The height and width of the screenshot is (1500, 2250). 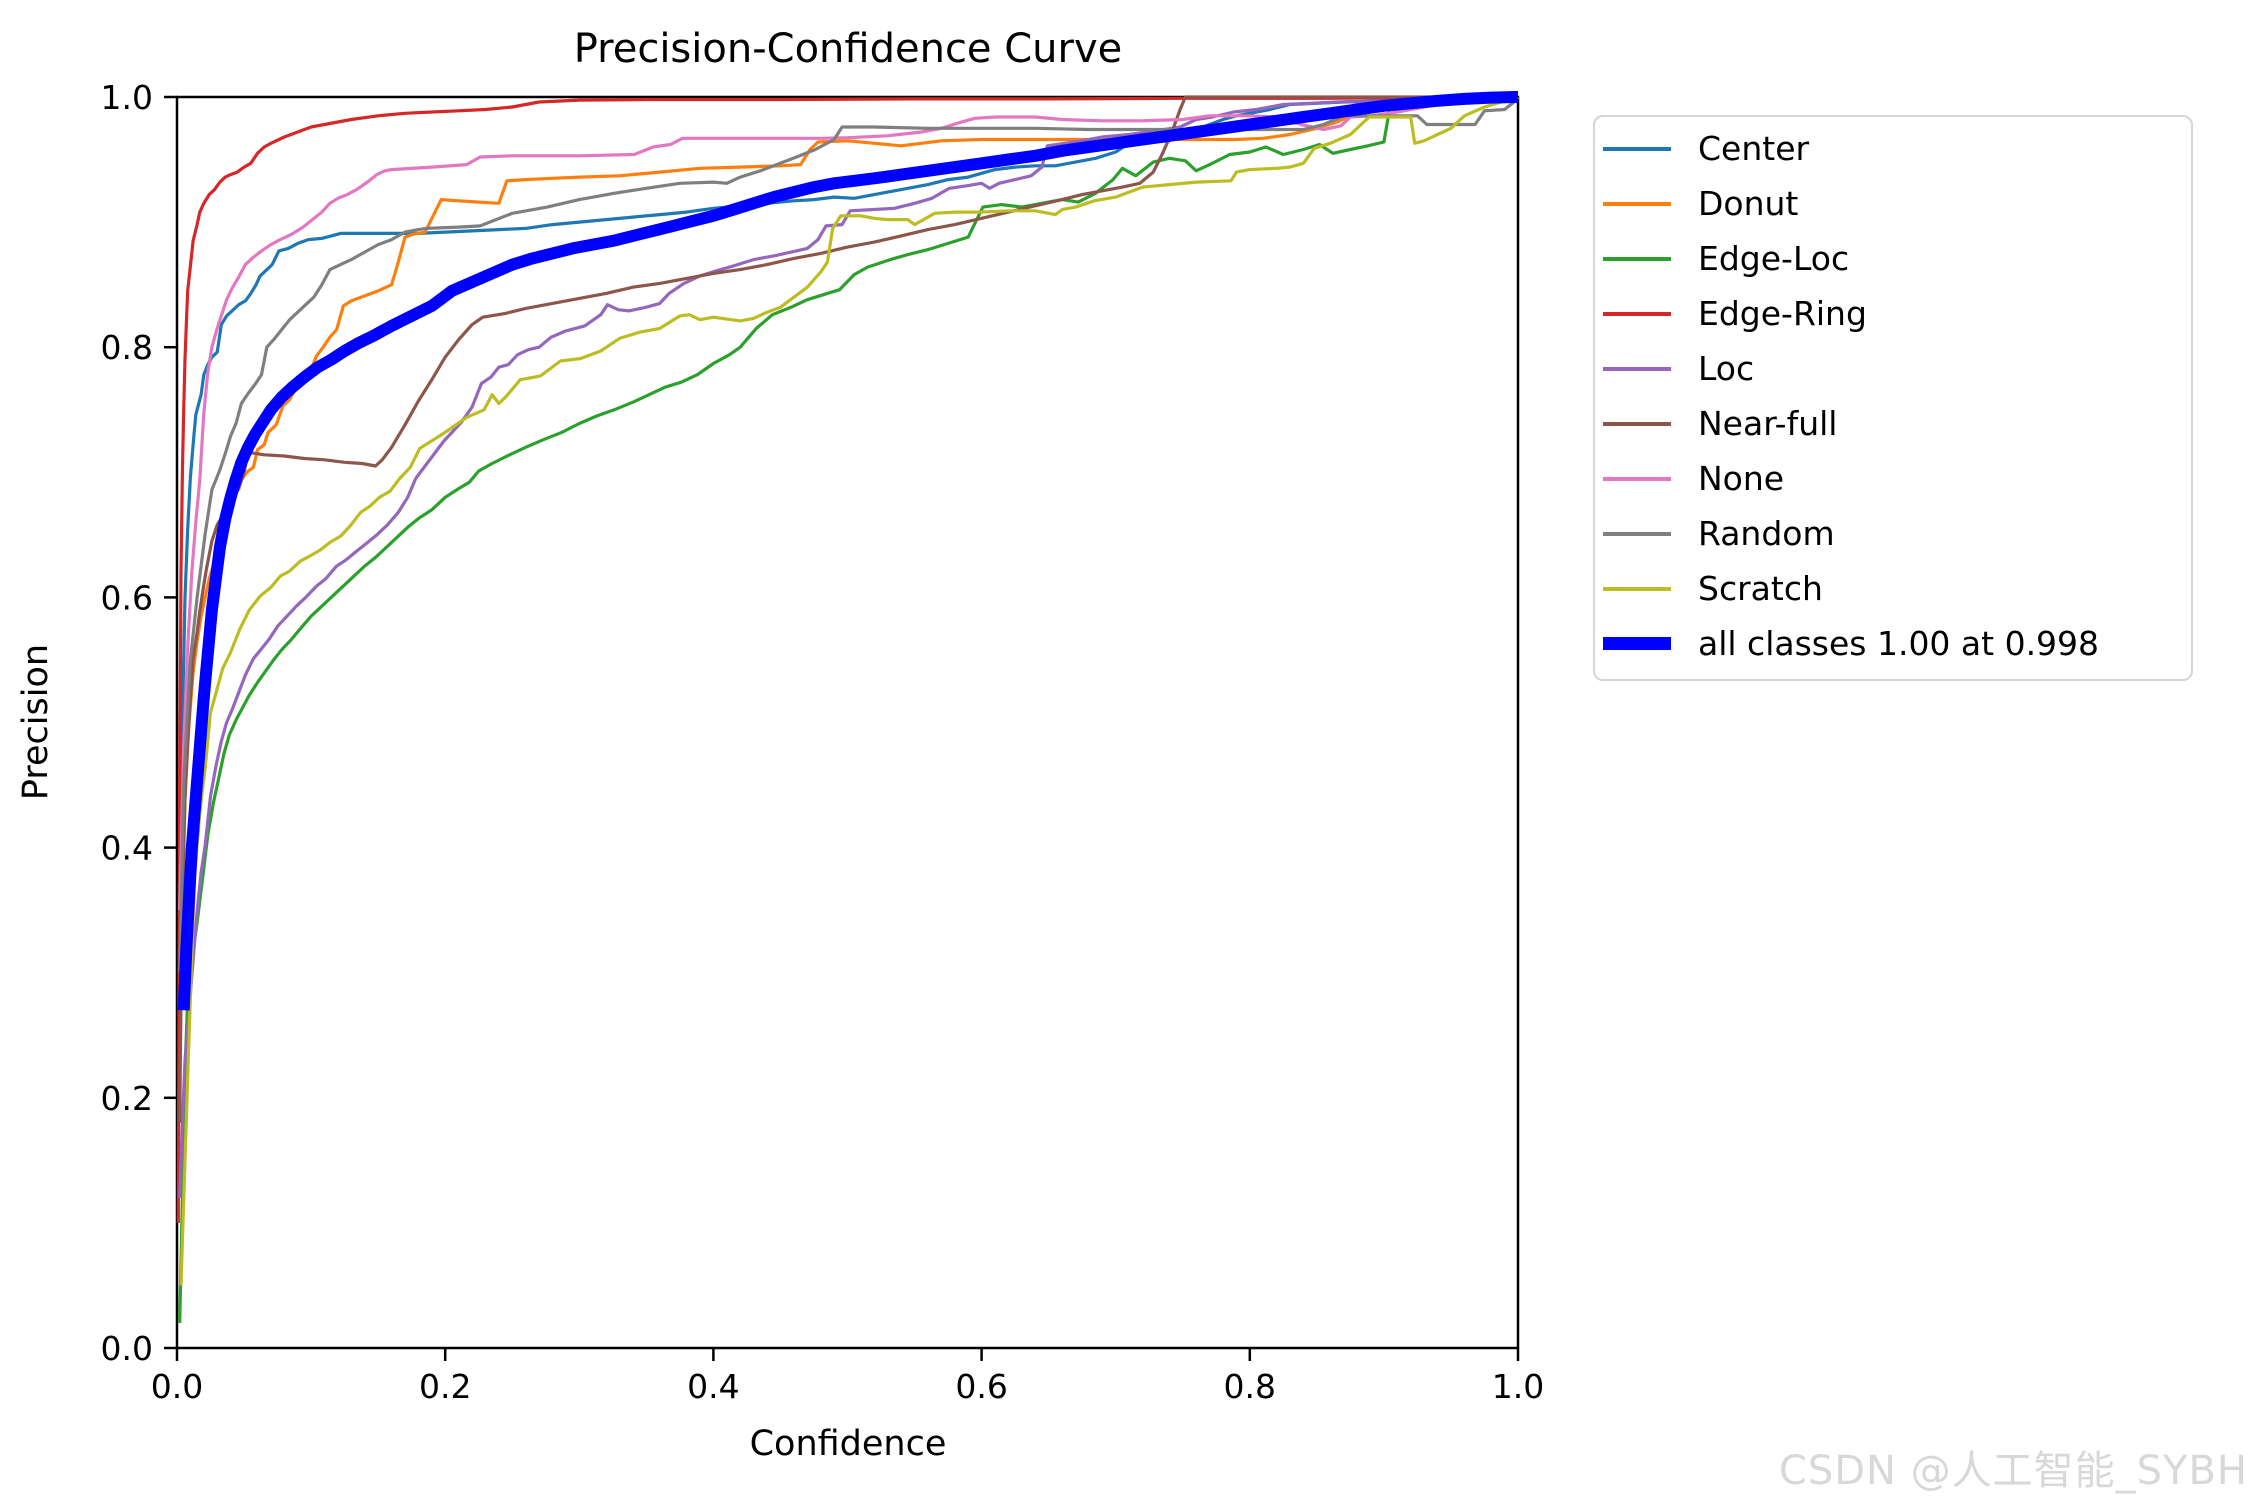 I want to click on legend-item-random: Random, so click(x=1893, y=533).